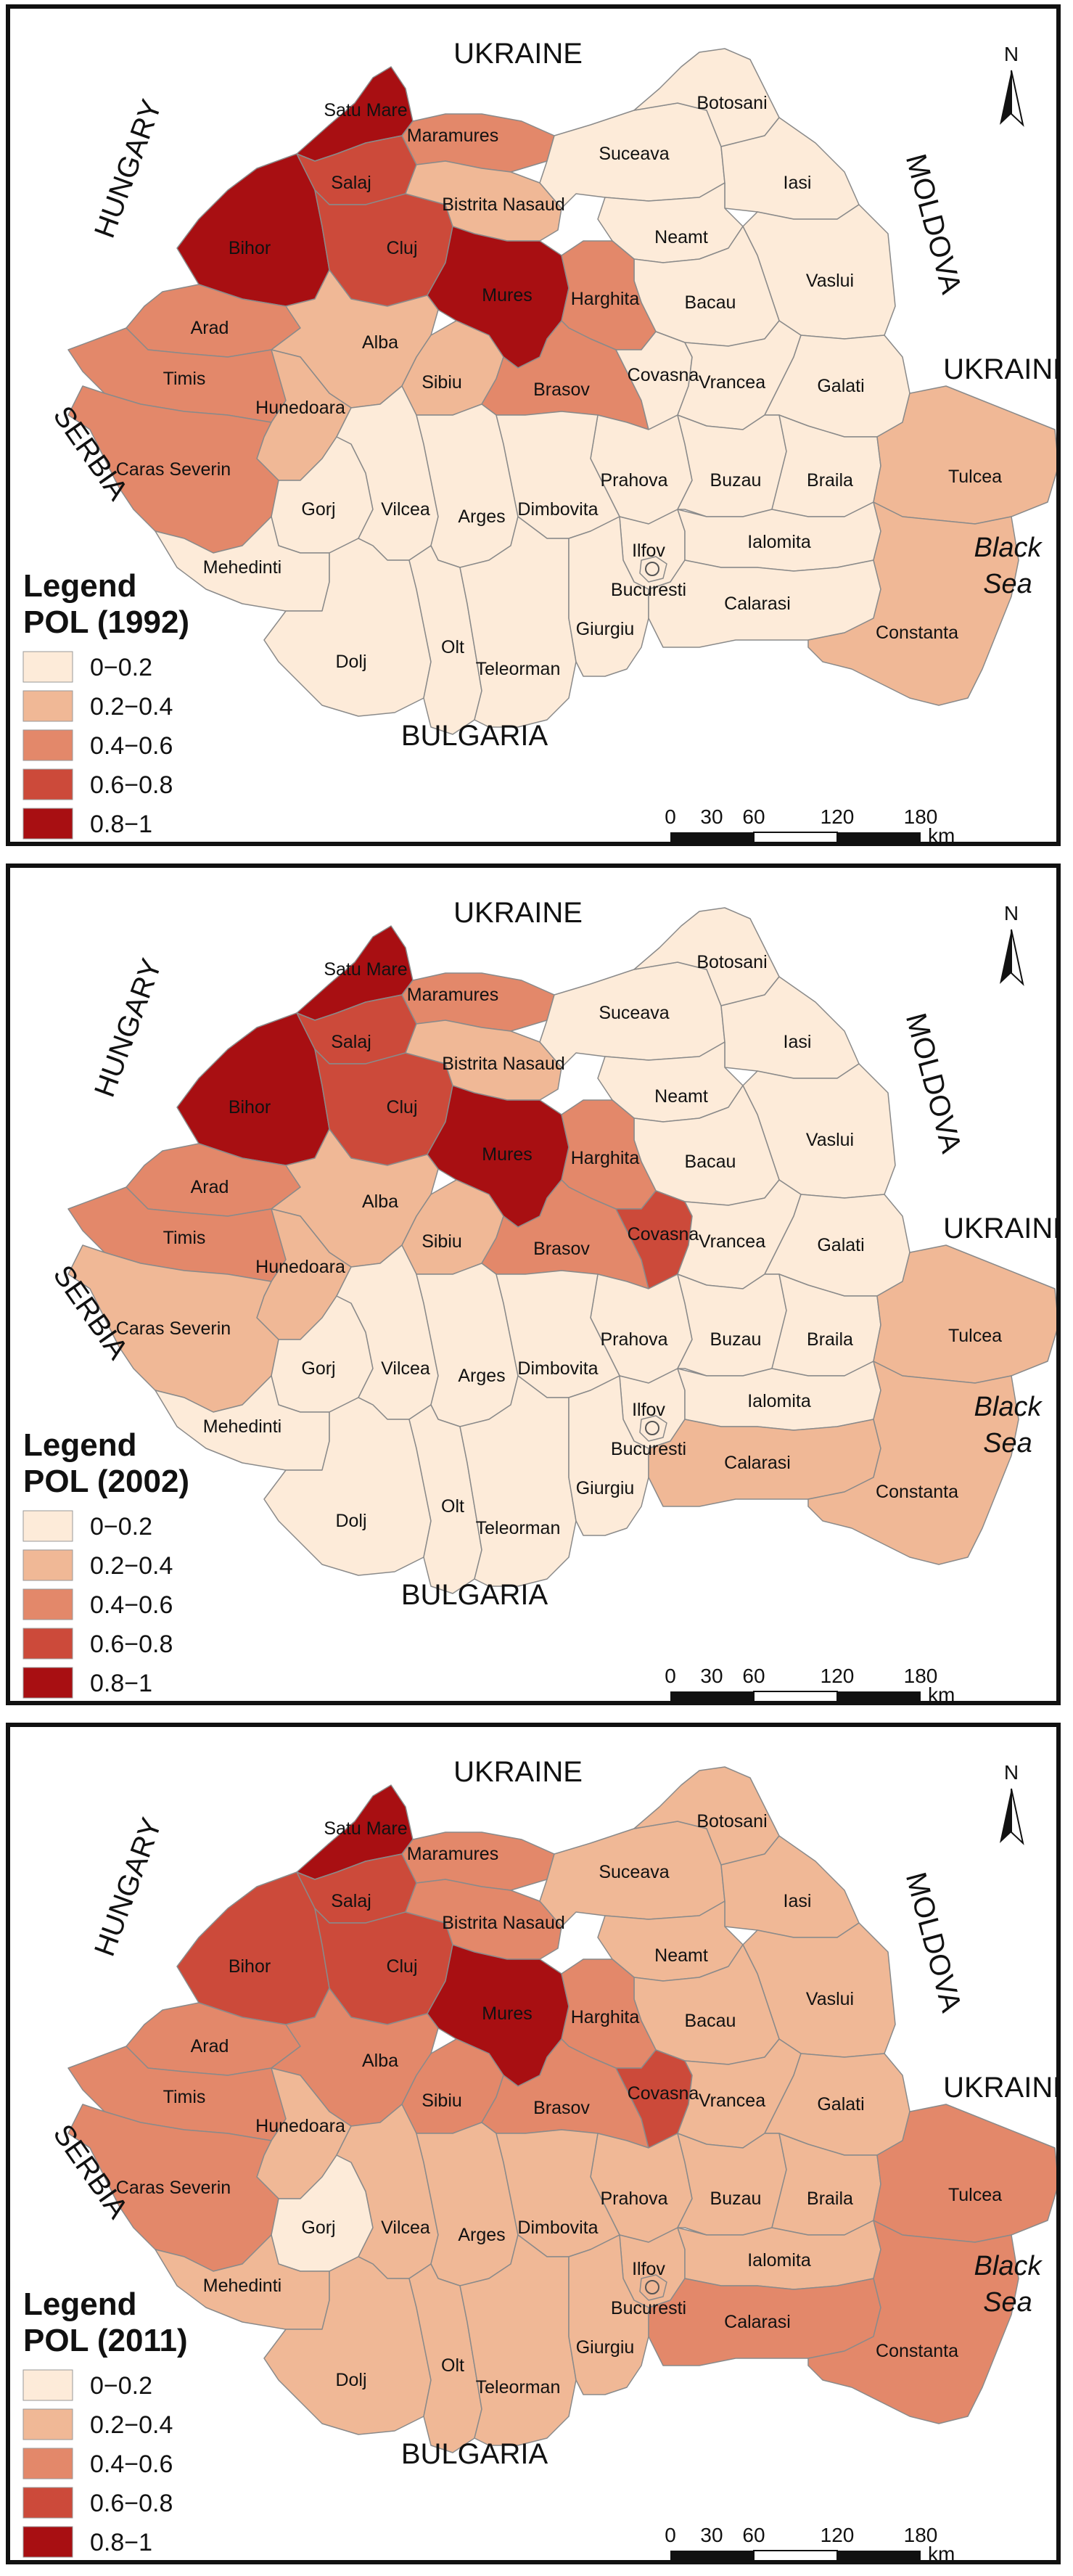 The width and height of the screenshot is (1073, 2576). I want to click on county-region-bistrita, so click(483, 1060).